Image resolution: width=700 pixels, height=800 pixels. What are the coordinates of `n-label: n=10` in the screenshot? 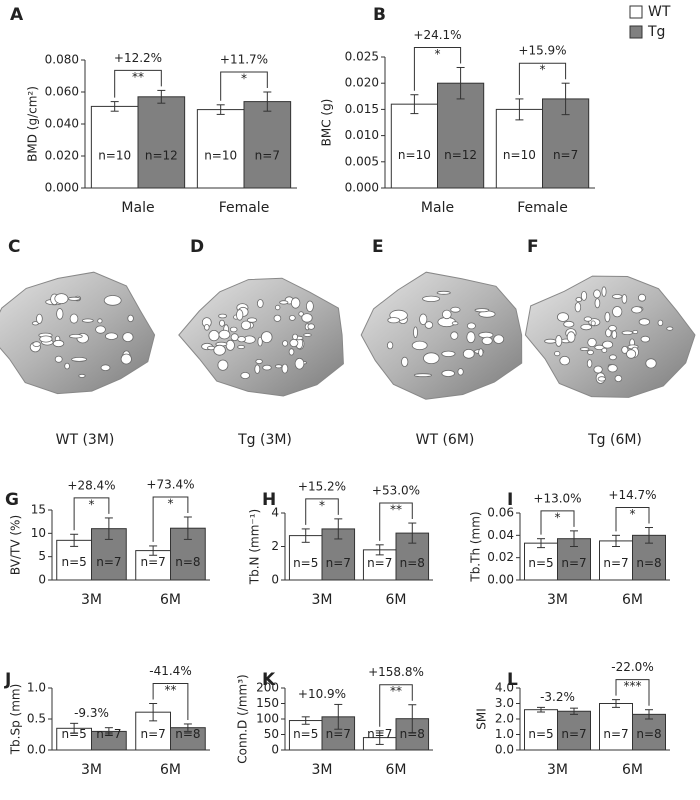 It's located at (114, 156).